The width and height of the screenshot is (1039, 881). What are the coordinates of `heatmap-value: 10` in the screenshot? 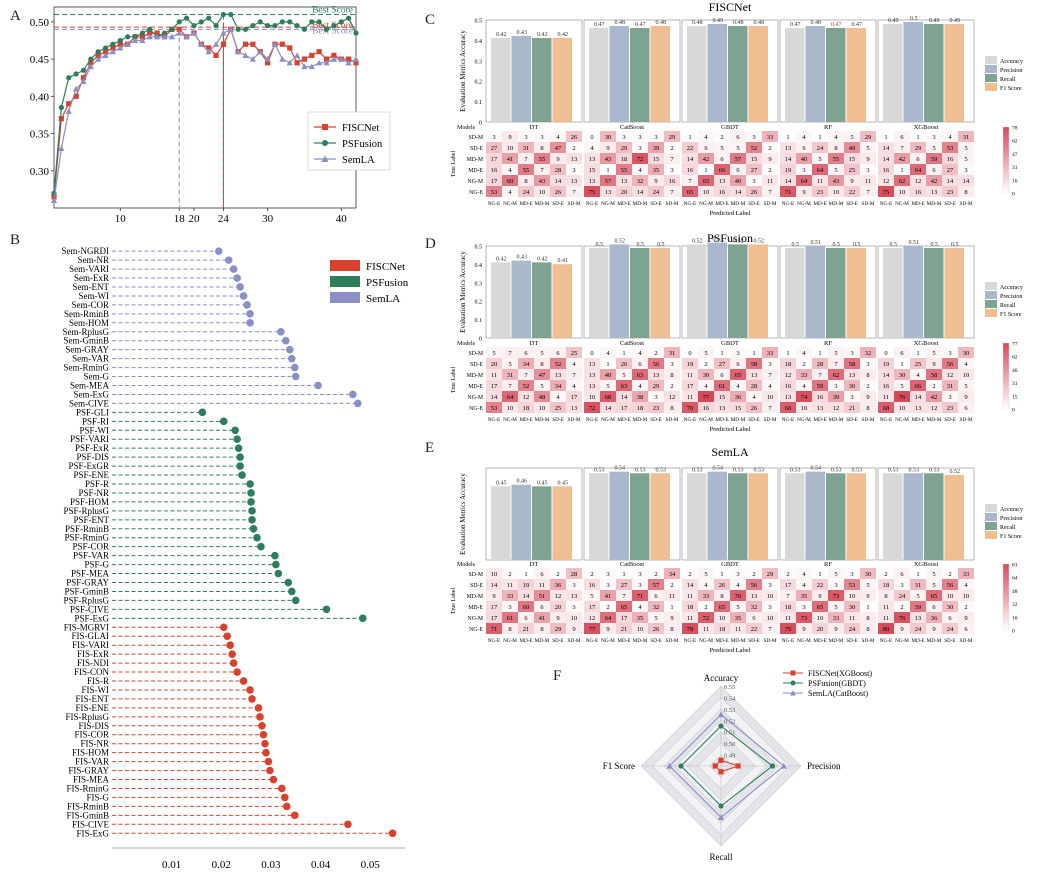 It's located at (804, 408).